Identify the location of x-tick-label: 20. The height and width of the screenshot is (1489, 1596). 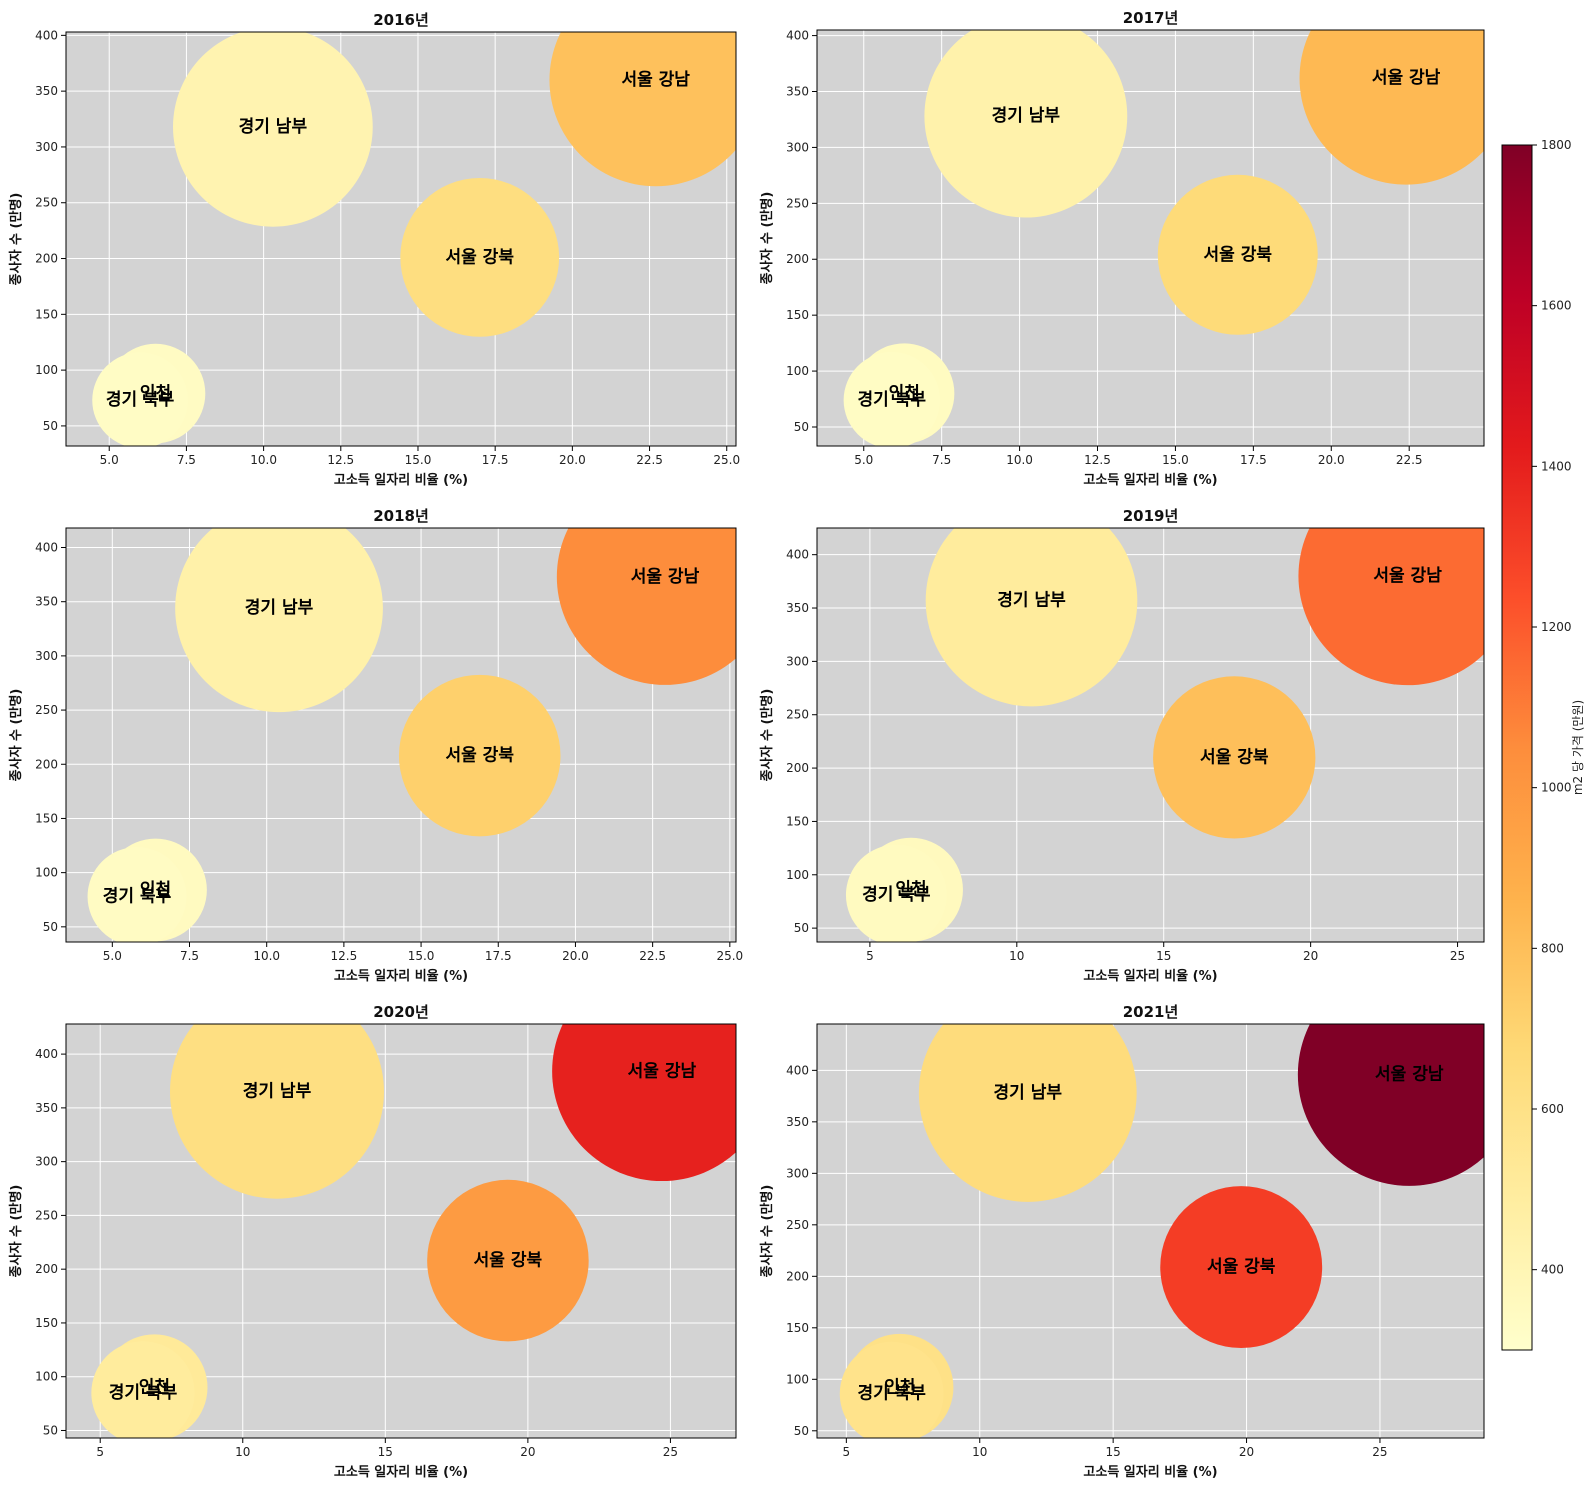
(1246, 1452).